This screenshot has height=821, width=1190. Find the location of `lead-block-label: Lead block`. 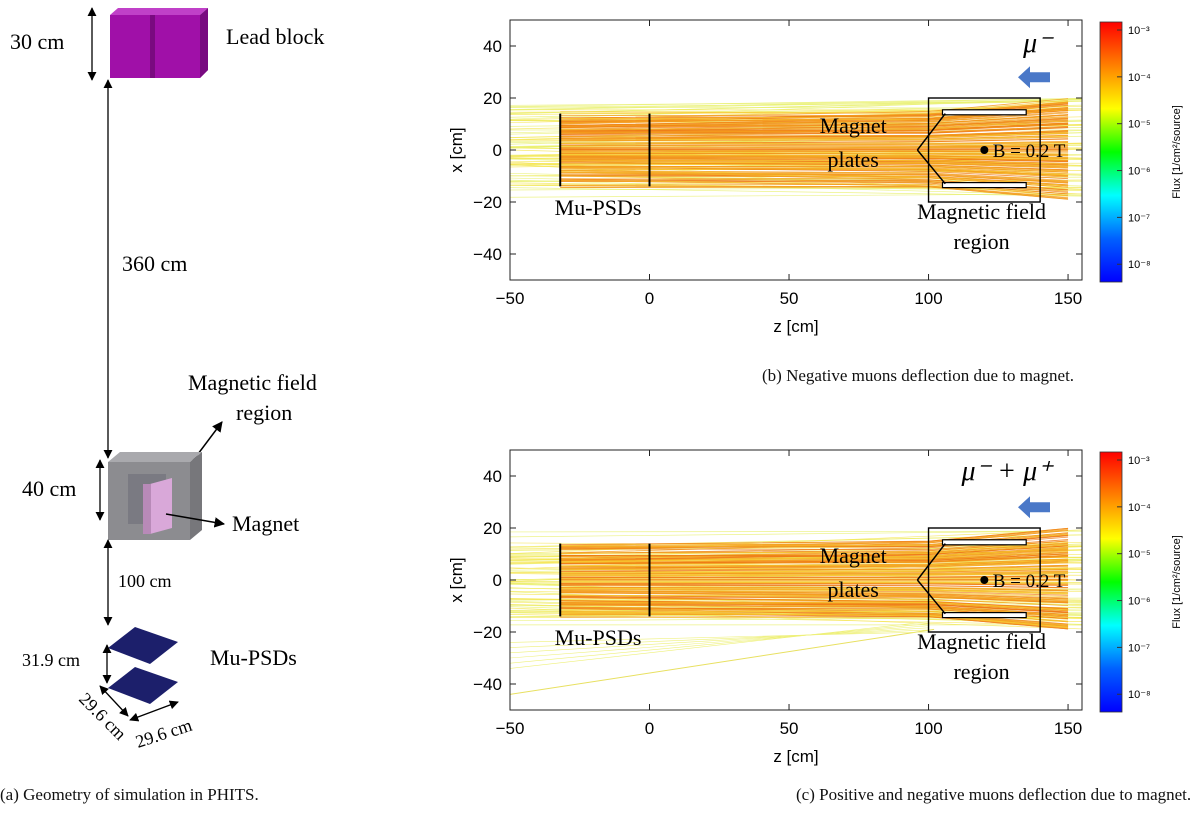

lead-block-label: Lead block is located at coordinates (275, 36).